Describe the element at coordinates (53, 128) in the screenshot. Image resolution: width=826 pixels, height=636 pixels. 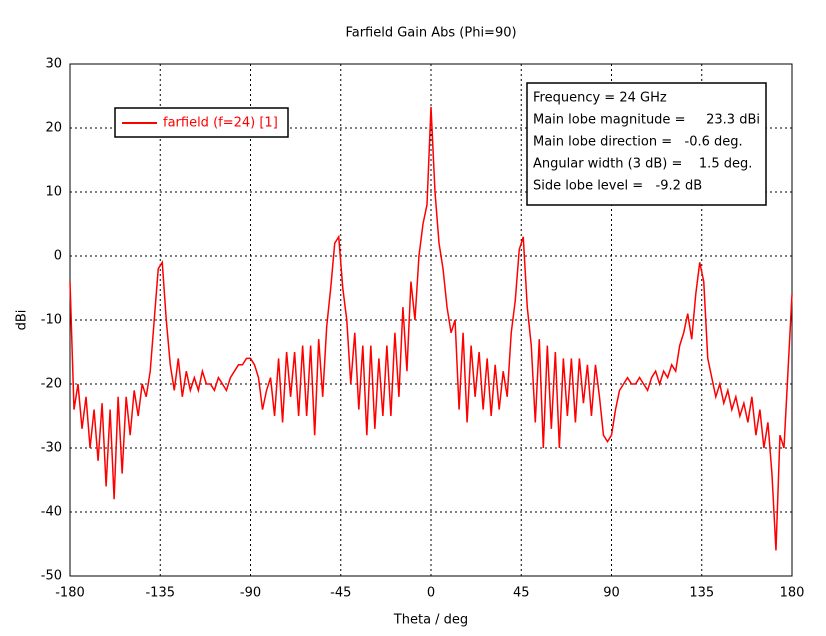
I see `y-tick-label: 20` at that location.